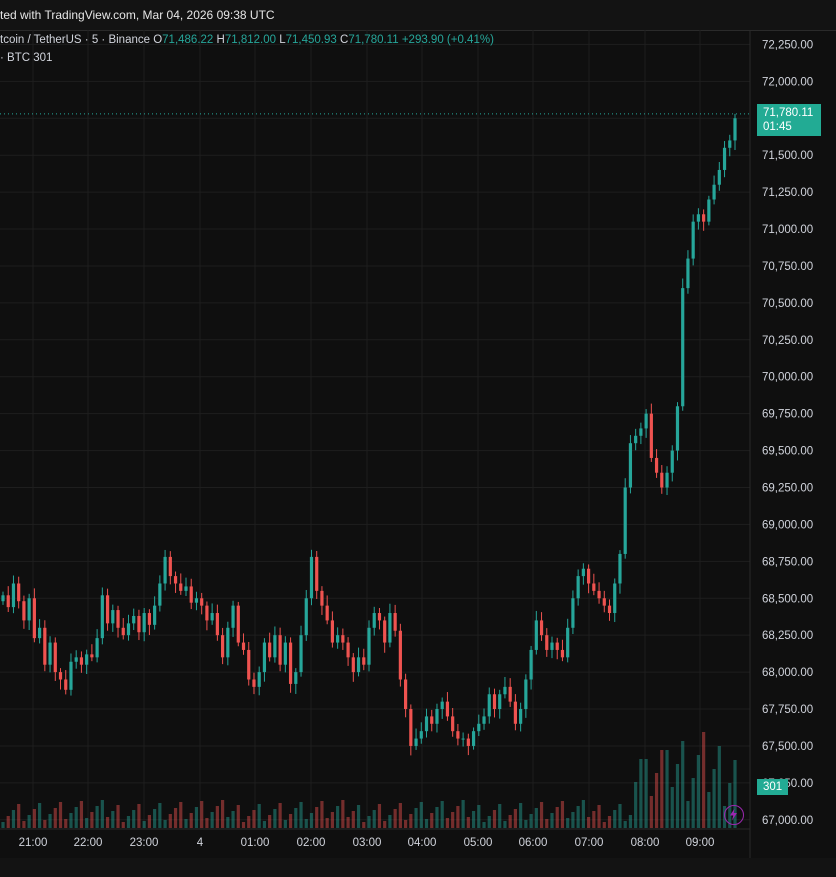 The height and width of the screenshot is (877, 836). What do you see at coordinates (787, 45) in the screenshot?
I see `price-tick-label: 72,250.00` at bounding box center [787, 45].